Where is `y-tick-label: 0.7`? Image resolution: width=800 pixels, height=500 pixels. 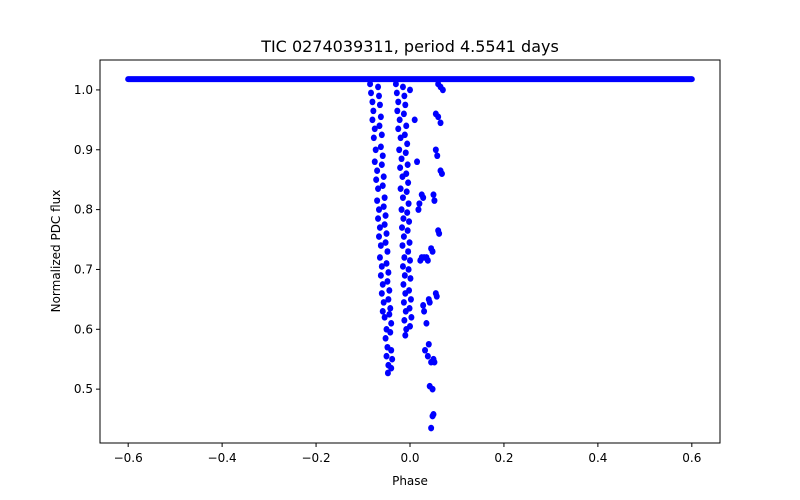
y-tick-label: 0.7 is located at coordinates (83, 269).